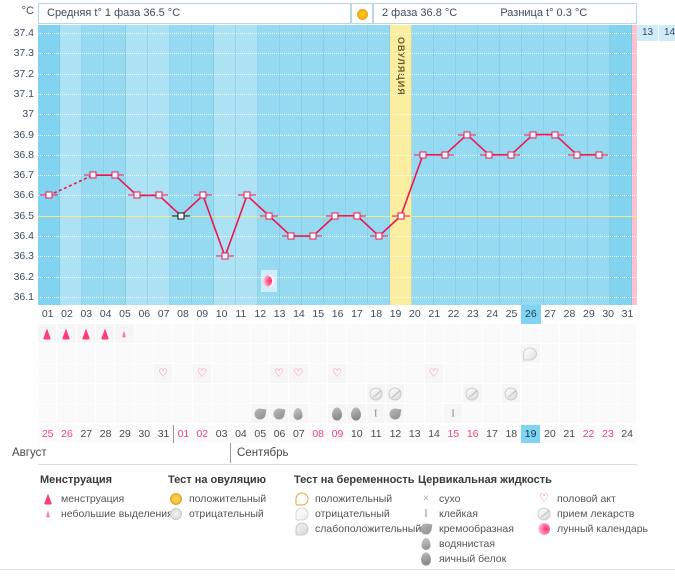 Image resolution: width=675 pixels, height=587 pixels. What do you see at coordinates (202, 314) in the screenshot?
I see `cycle-day-09: 09` at bounding box center [202, 314].